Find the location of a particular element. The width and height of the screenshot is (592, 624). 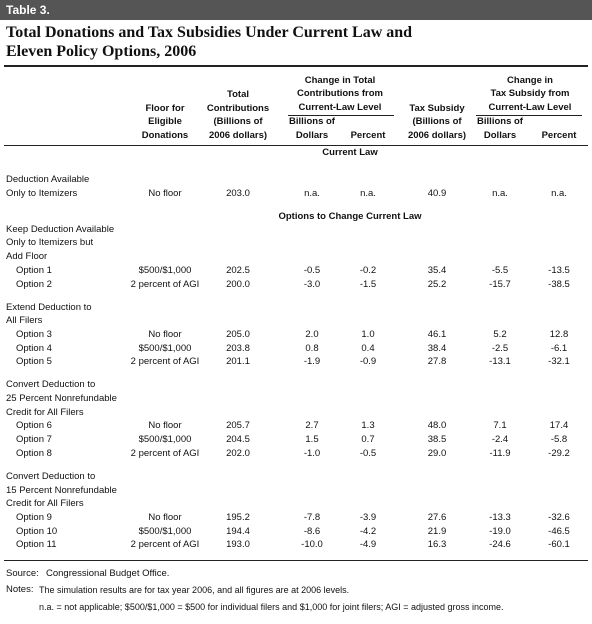

cell: -7.8 is located at coordinates (312, 517).